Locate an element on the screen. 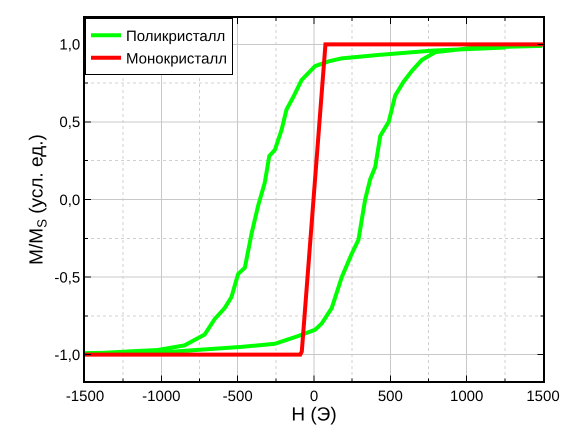 Image resolution: width=572 pixels, height=443 pixels. y-tick-label: -0,5 is located at coordinates (67, 277).